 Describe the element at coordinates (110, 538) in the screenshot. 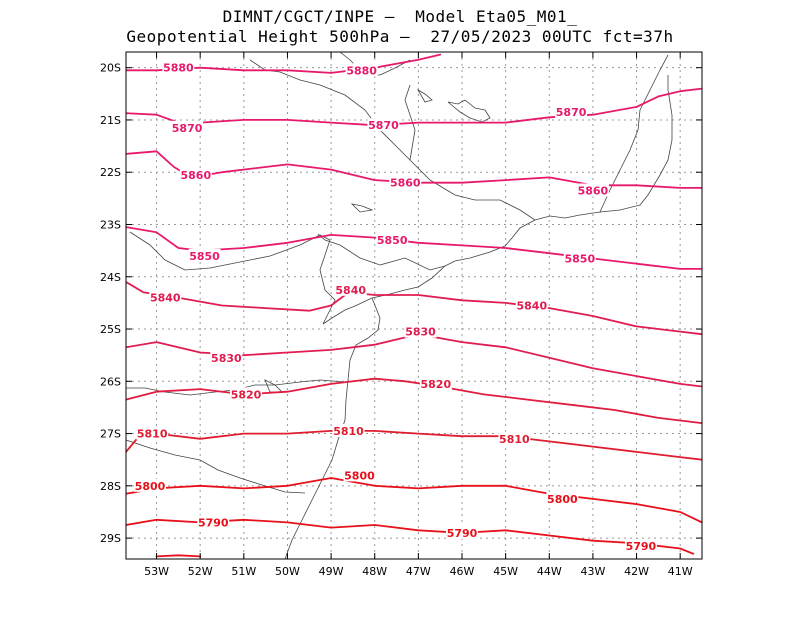

I see `lat-tick-label: 29S` at that location.